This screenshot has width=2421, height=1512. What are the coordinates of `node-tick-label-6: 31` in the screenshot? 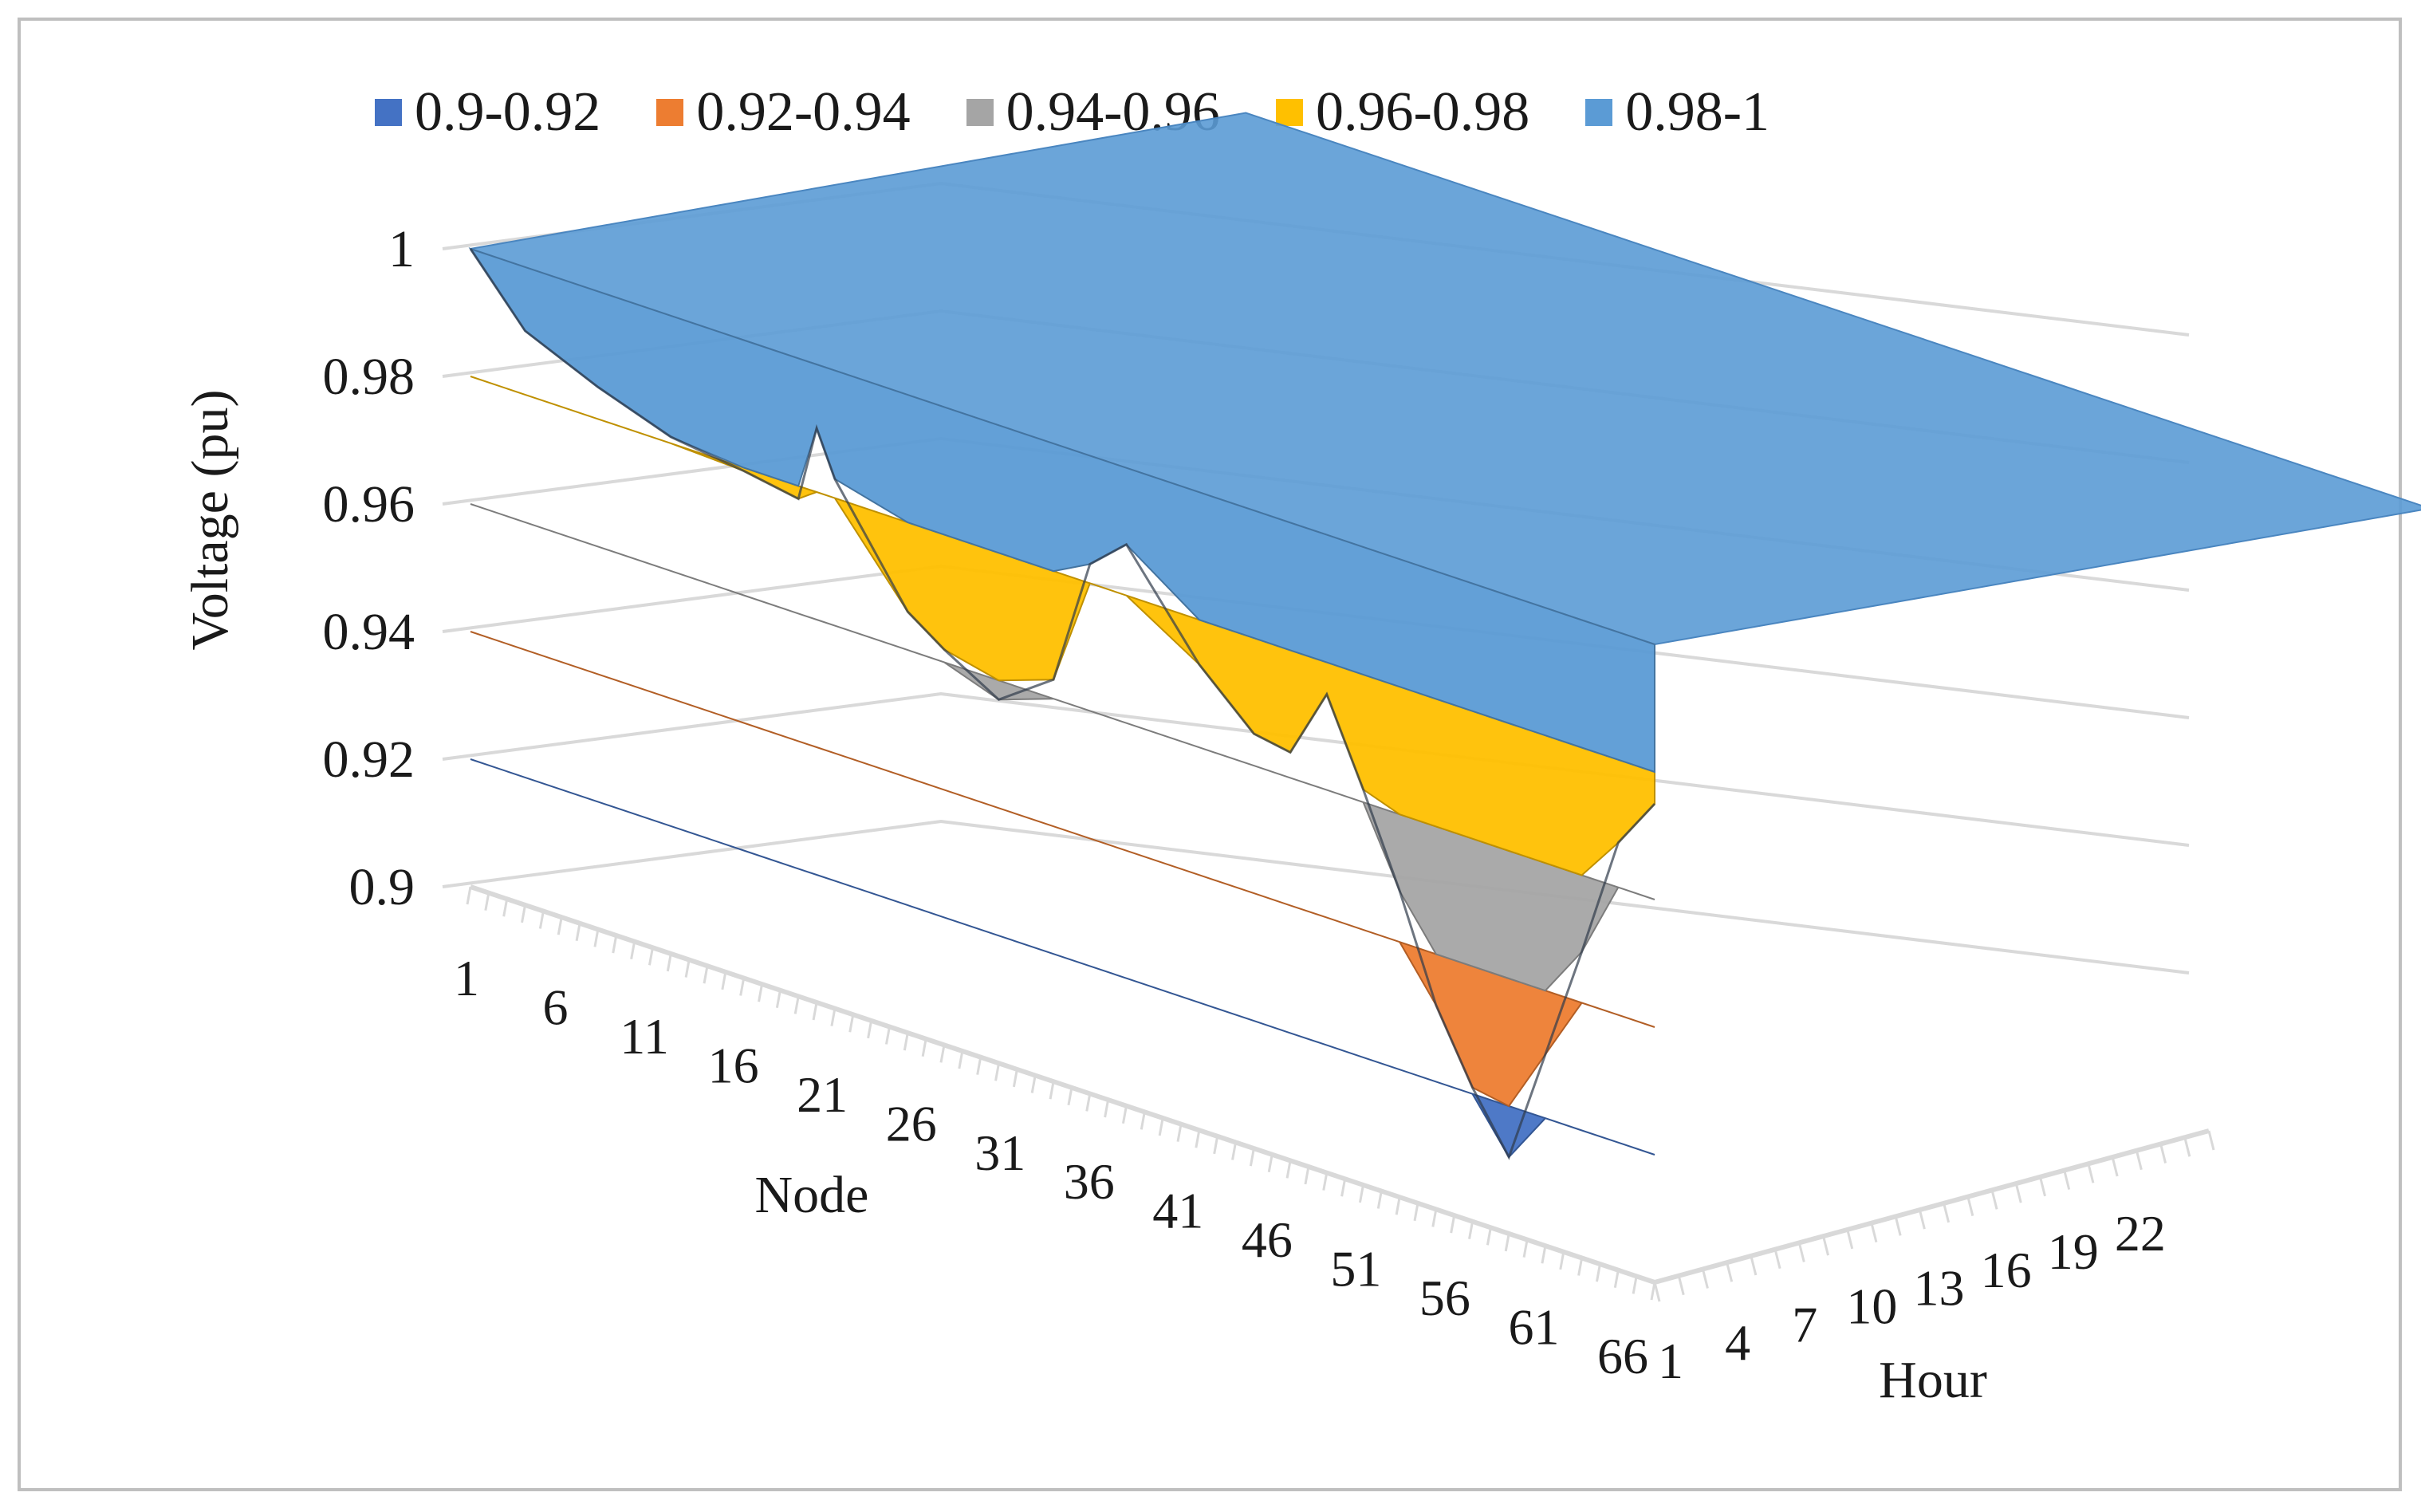 It's located at (999, 1152).